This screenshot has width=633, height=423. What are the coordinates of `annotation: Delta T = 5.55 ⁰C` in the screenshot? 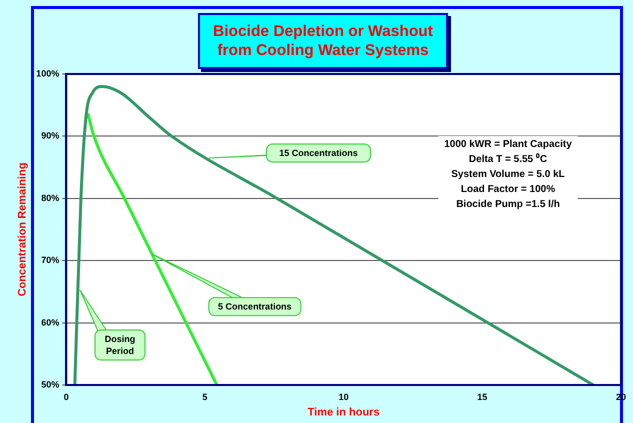 It's located at (508, 158).